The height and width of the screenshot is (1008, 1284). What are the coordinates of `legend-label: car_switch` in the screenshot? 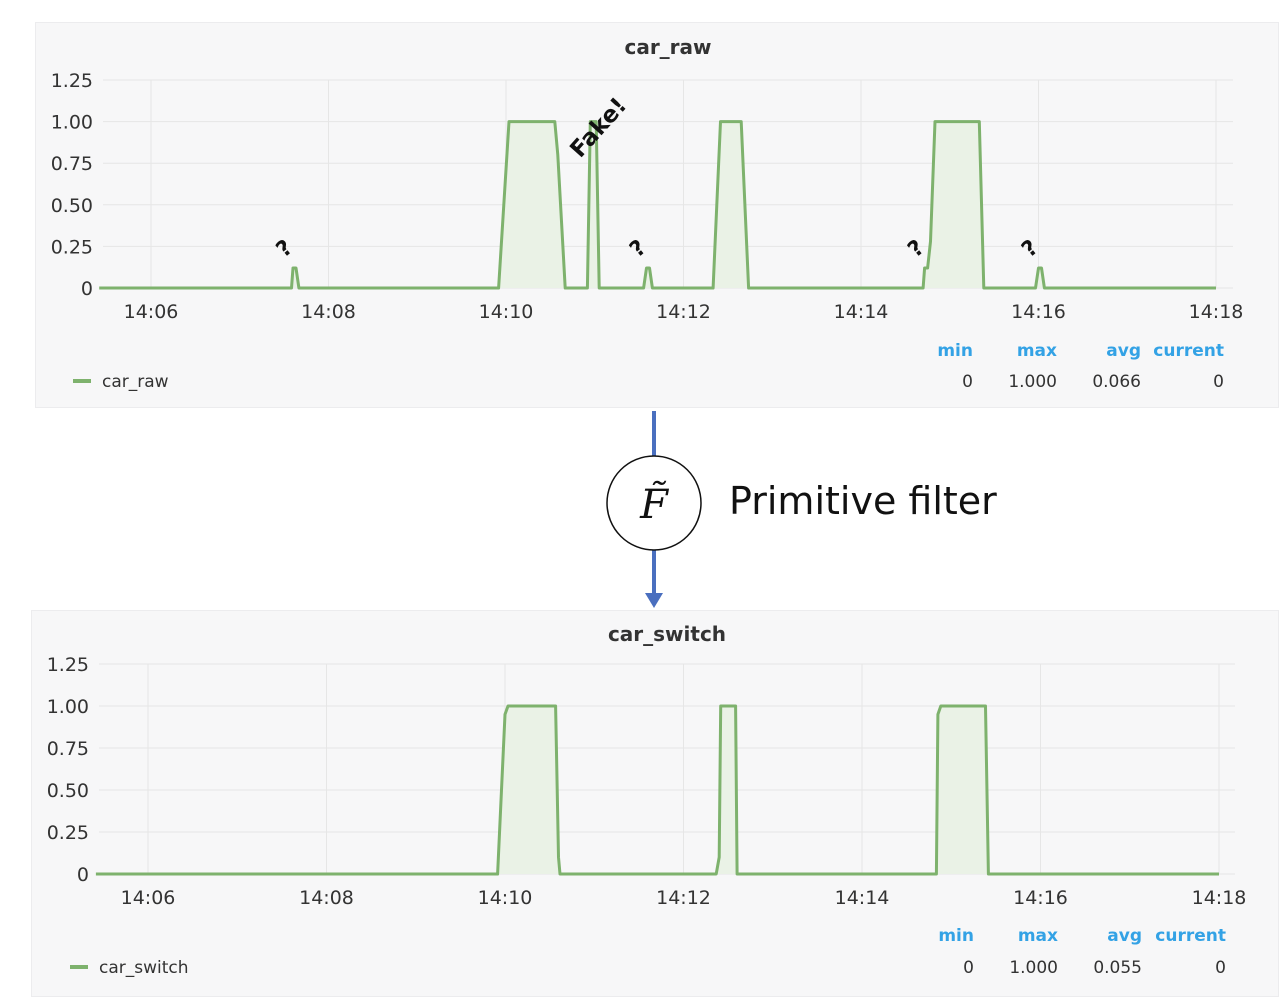 It's located at (144, 968).